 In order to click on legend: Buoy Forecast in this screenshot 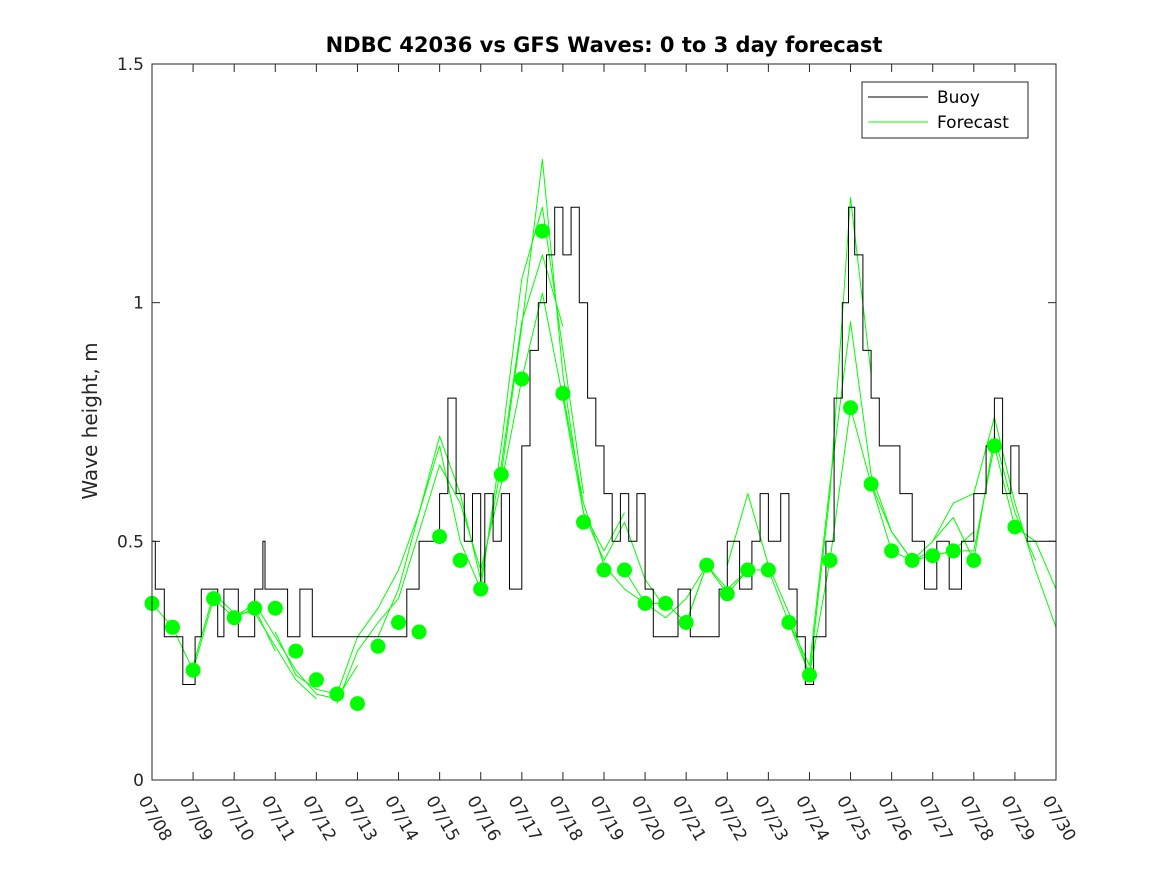, I will do `click(945, 110)`.